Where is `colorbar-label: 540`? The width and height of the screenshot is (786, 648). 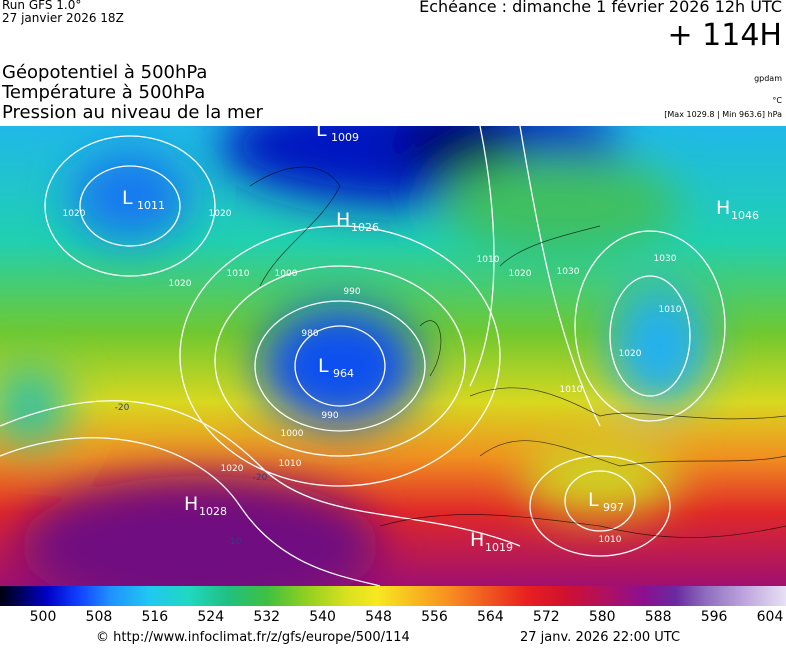 colorbar-label: 540 is located at coordinates (322, 617).